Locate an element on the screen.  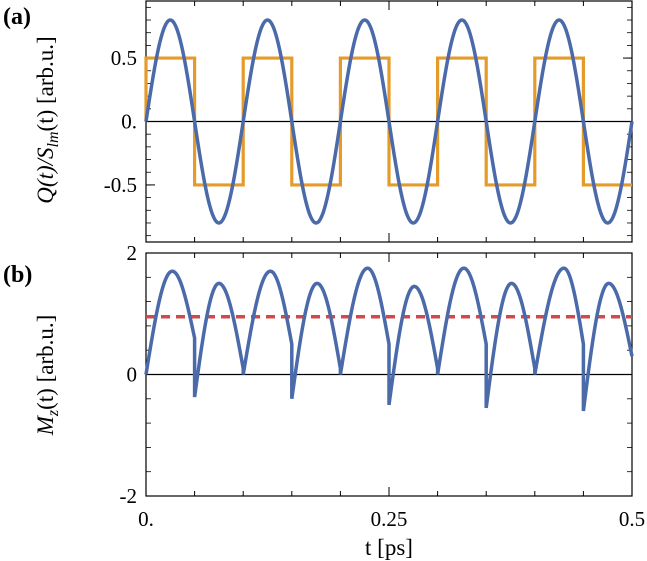
panel-b-xtick-label: 0.25 is located at coordinates (389, 519).